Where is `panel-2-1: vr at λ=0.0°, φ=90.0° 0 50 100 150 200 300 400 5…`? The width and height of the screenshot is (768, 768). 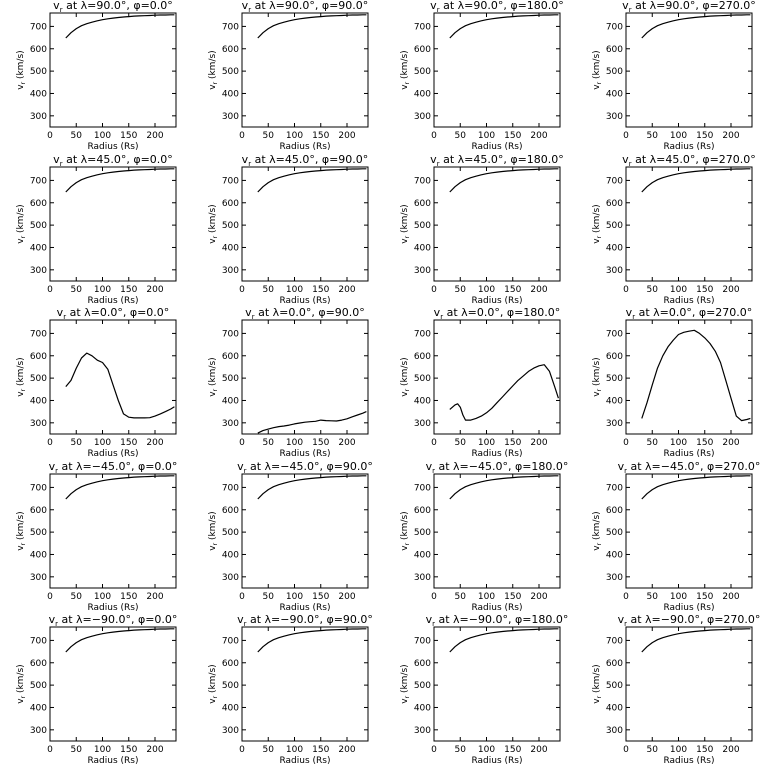
panel-2-1: vr at λ=0.0°, φ=90.0° 0 50 100 150 200 300 400 5… is located at coordinates (288, 382).